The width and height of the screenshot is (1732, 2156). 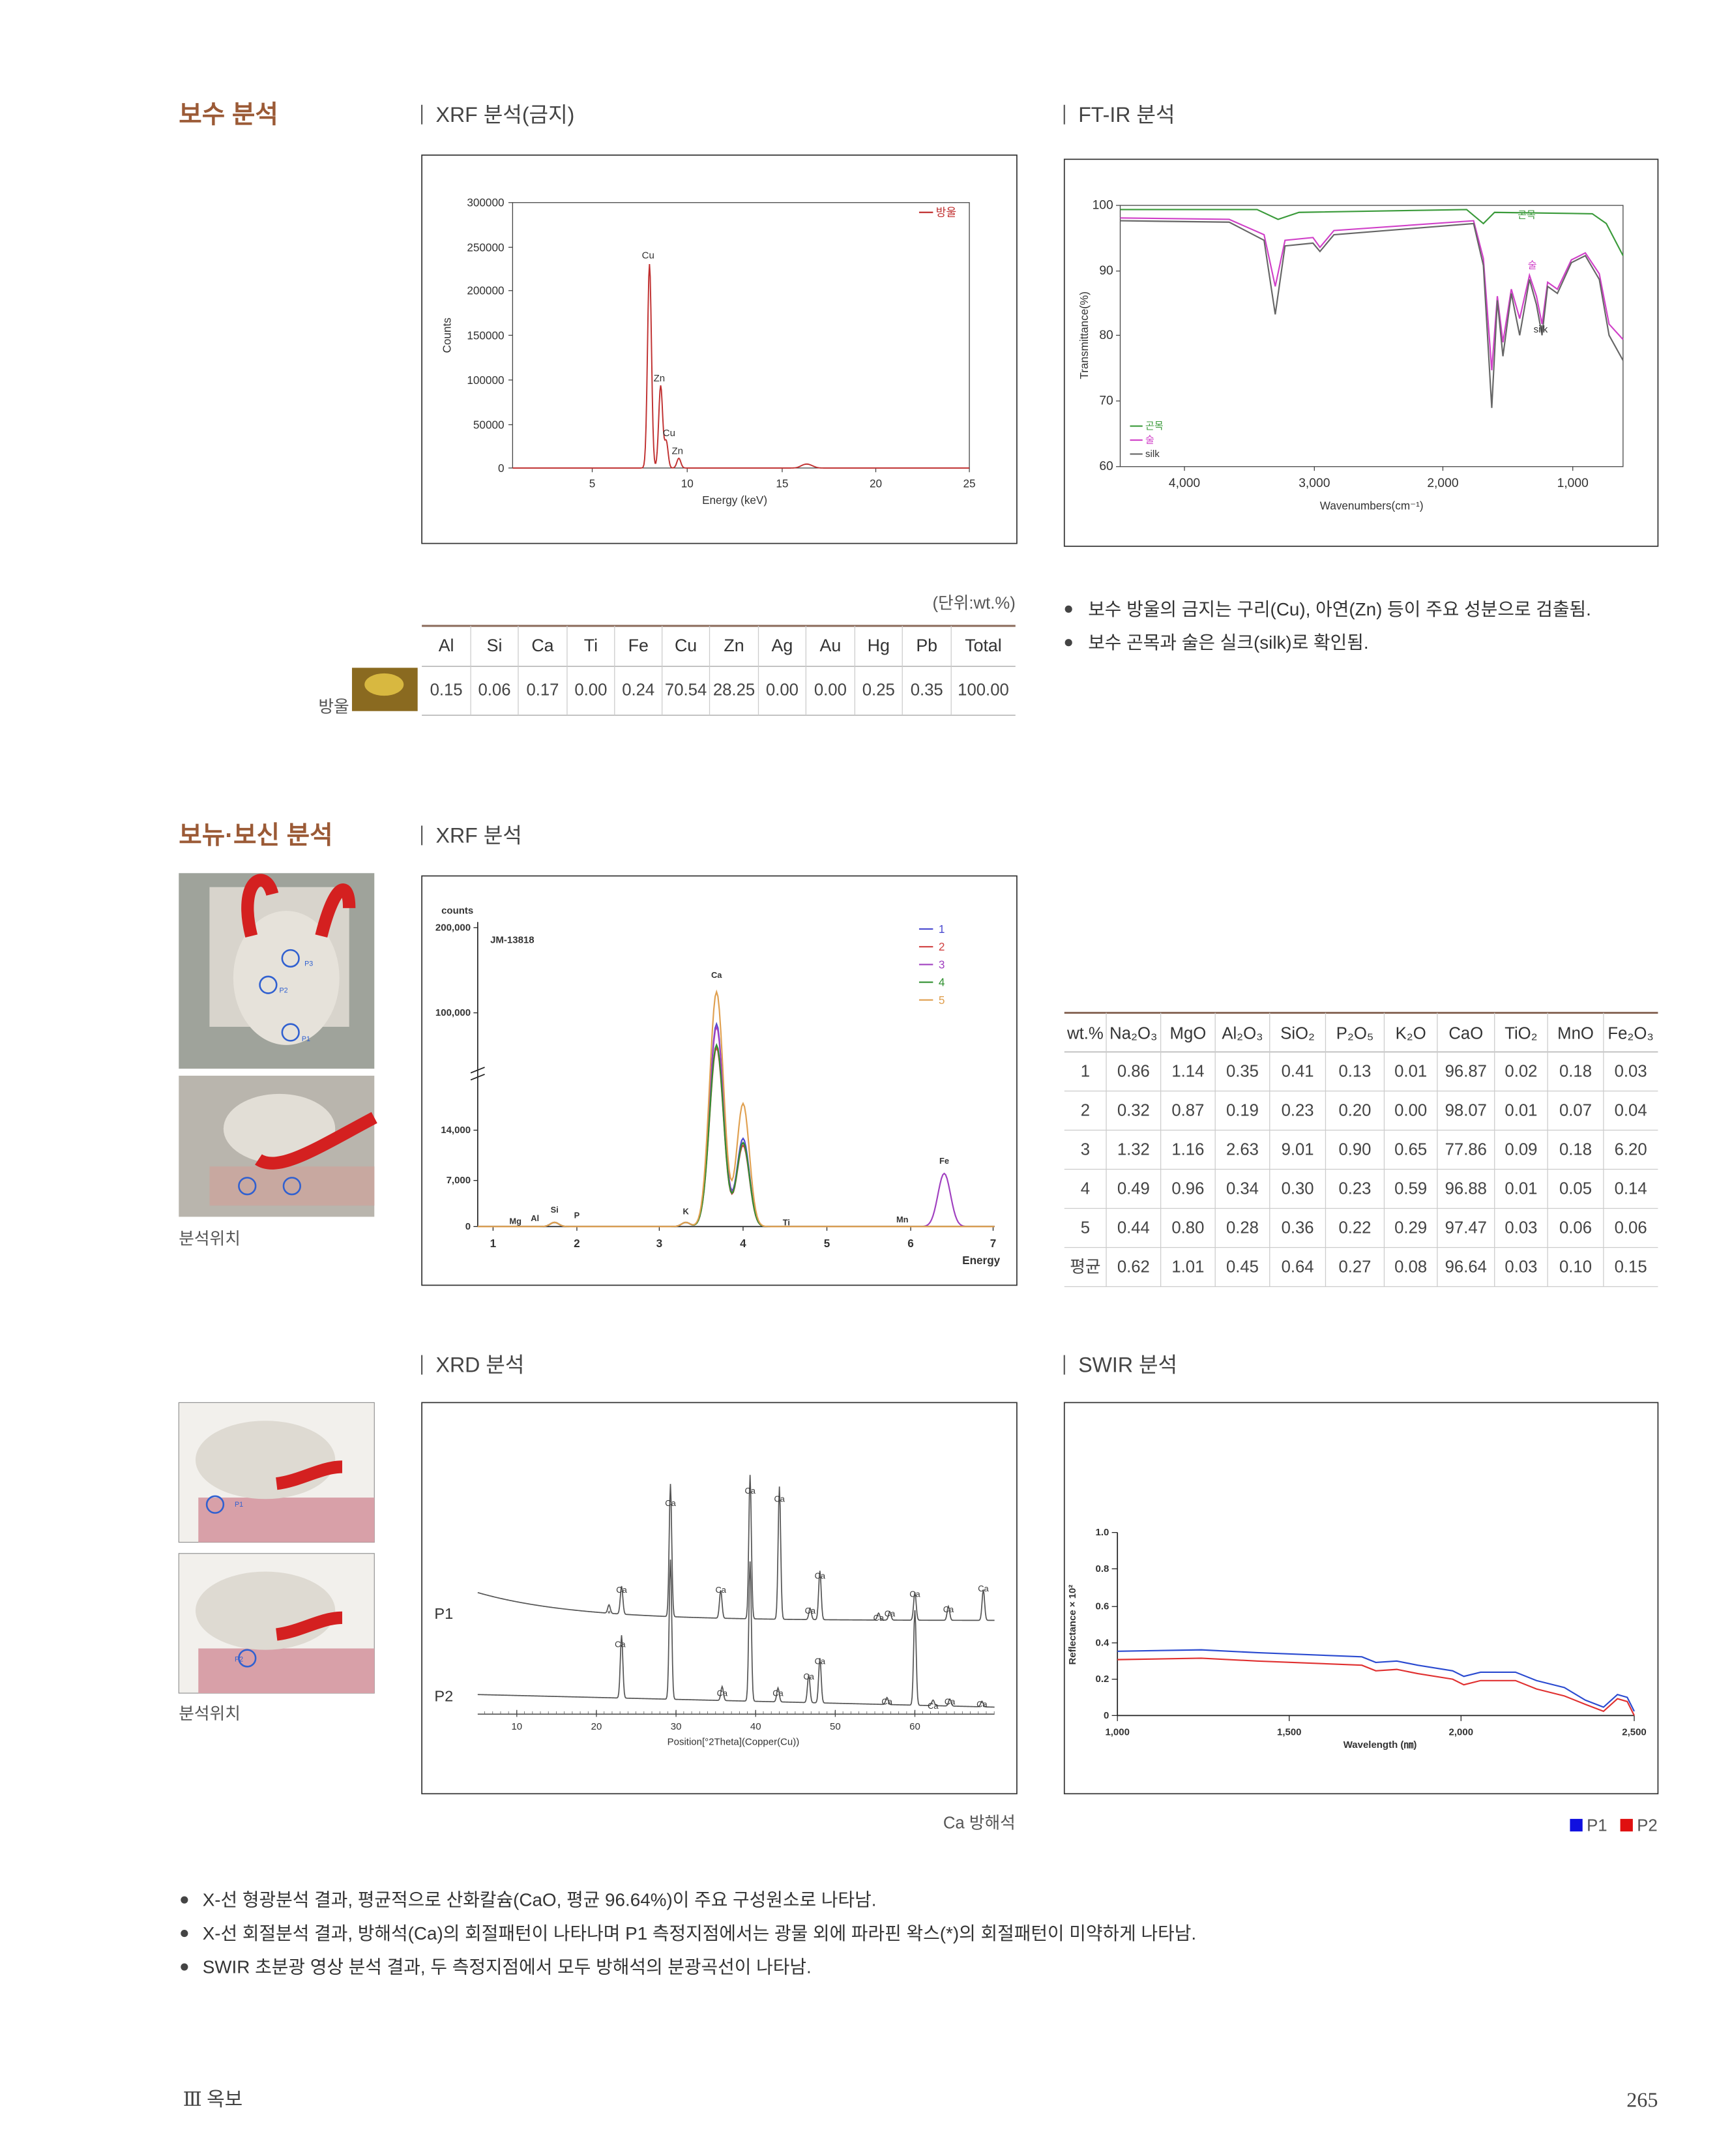 What do you see at coordinates (1242, 1189) in the screenshot?
I see `table-cell: 0.34` at bounding box center [1242, 1189].